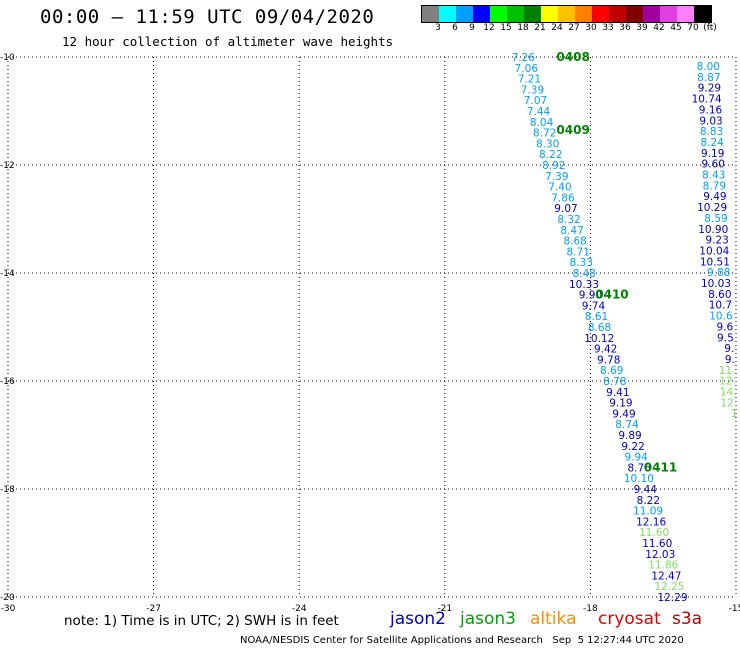 This screenshot has width=740, height=650. Describe the element at coordinates (724, 327) in the screenshot. I see `swh-value: 9.6` at that location.